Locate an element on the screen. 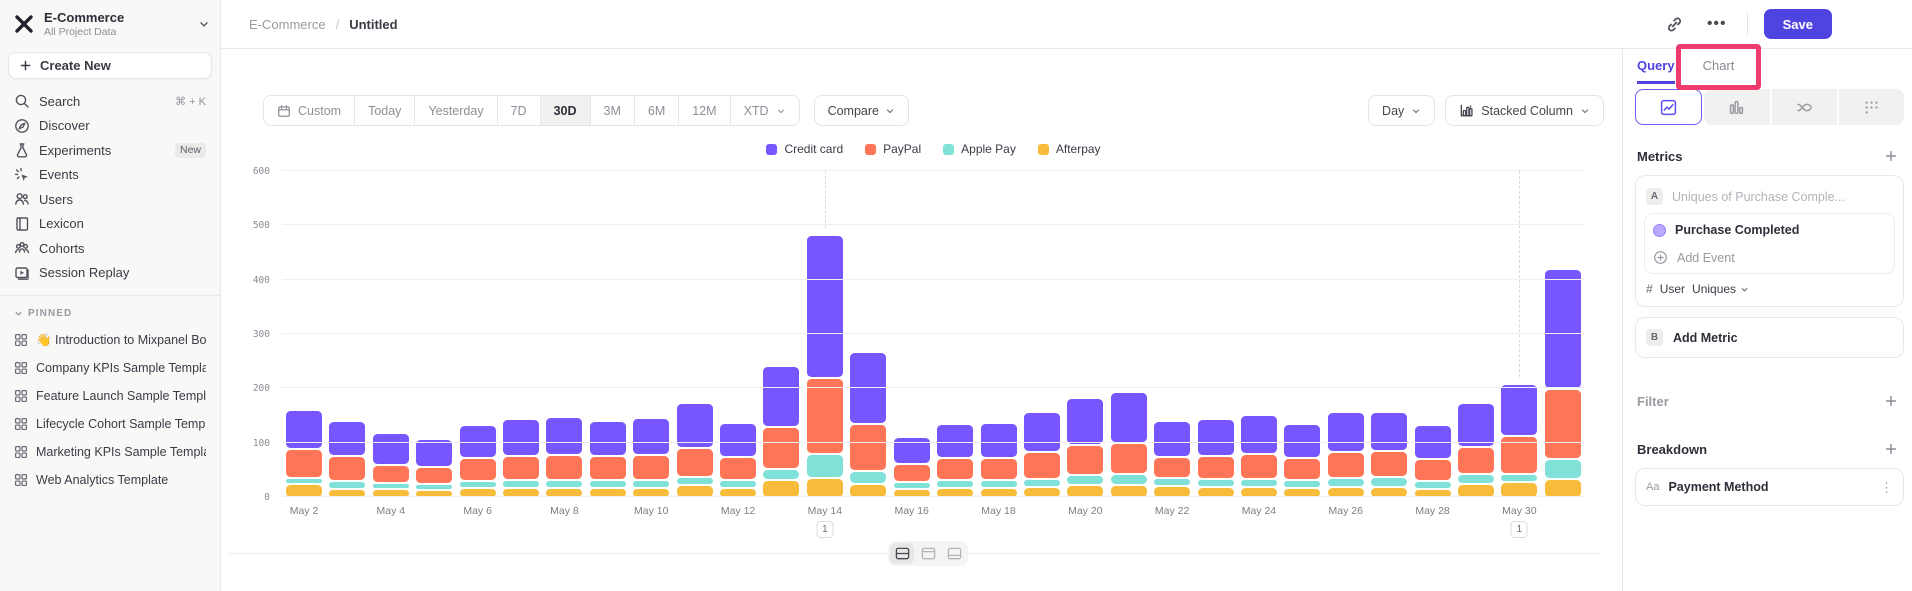  sidebar-item-session-replay: Session Replay is located at coordinates (110, 273).